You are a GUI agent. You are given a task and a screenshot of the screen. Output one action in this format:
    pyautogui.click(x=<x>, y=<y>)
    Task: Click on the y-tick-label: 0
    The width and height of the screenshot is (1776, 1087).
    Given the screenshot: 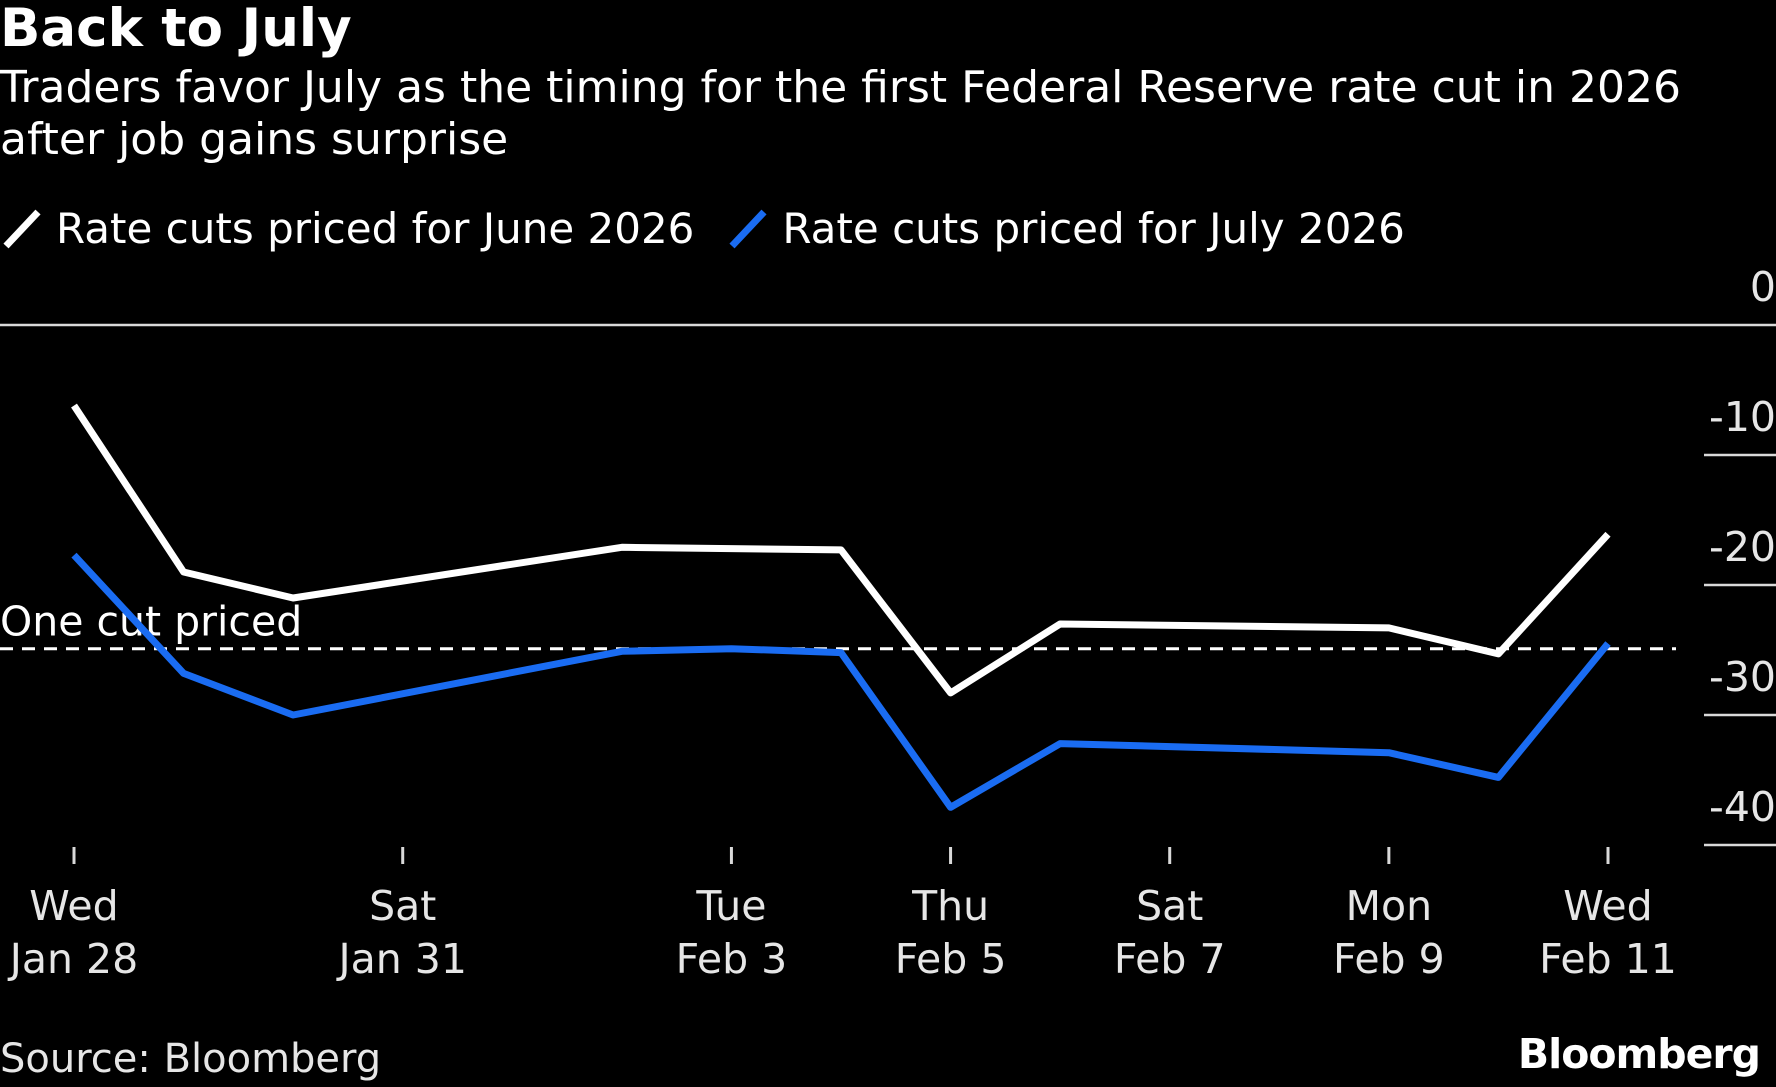 What is the action you would take?
    pyautogui.click(x=1763, y=287)
    